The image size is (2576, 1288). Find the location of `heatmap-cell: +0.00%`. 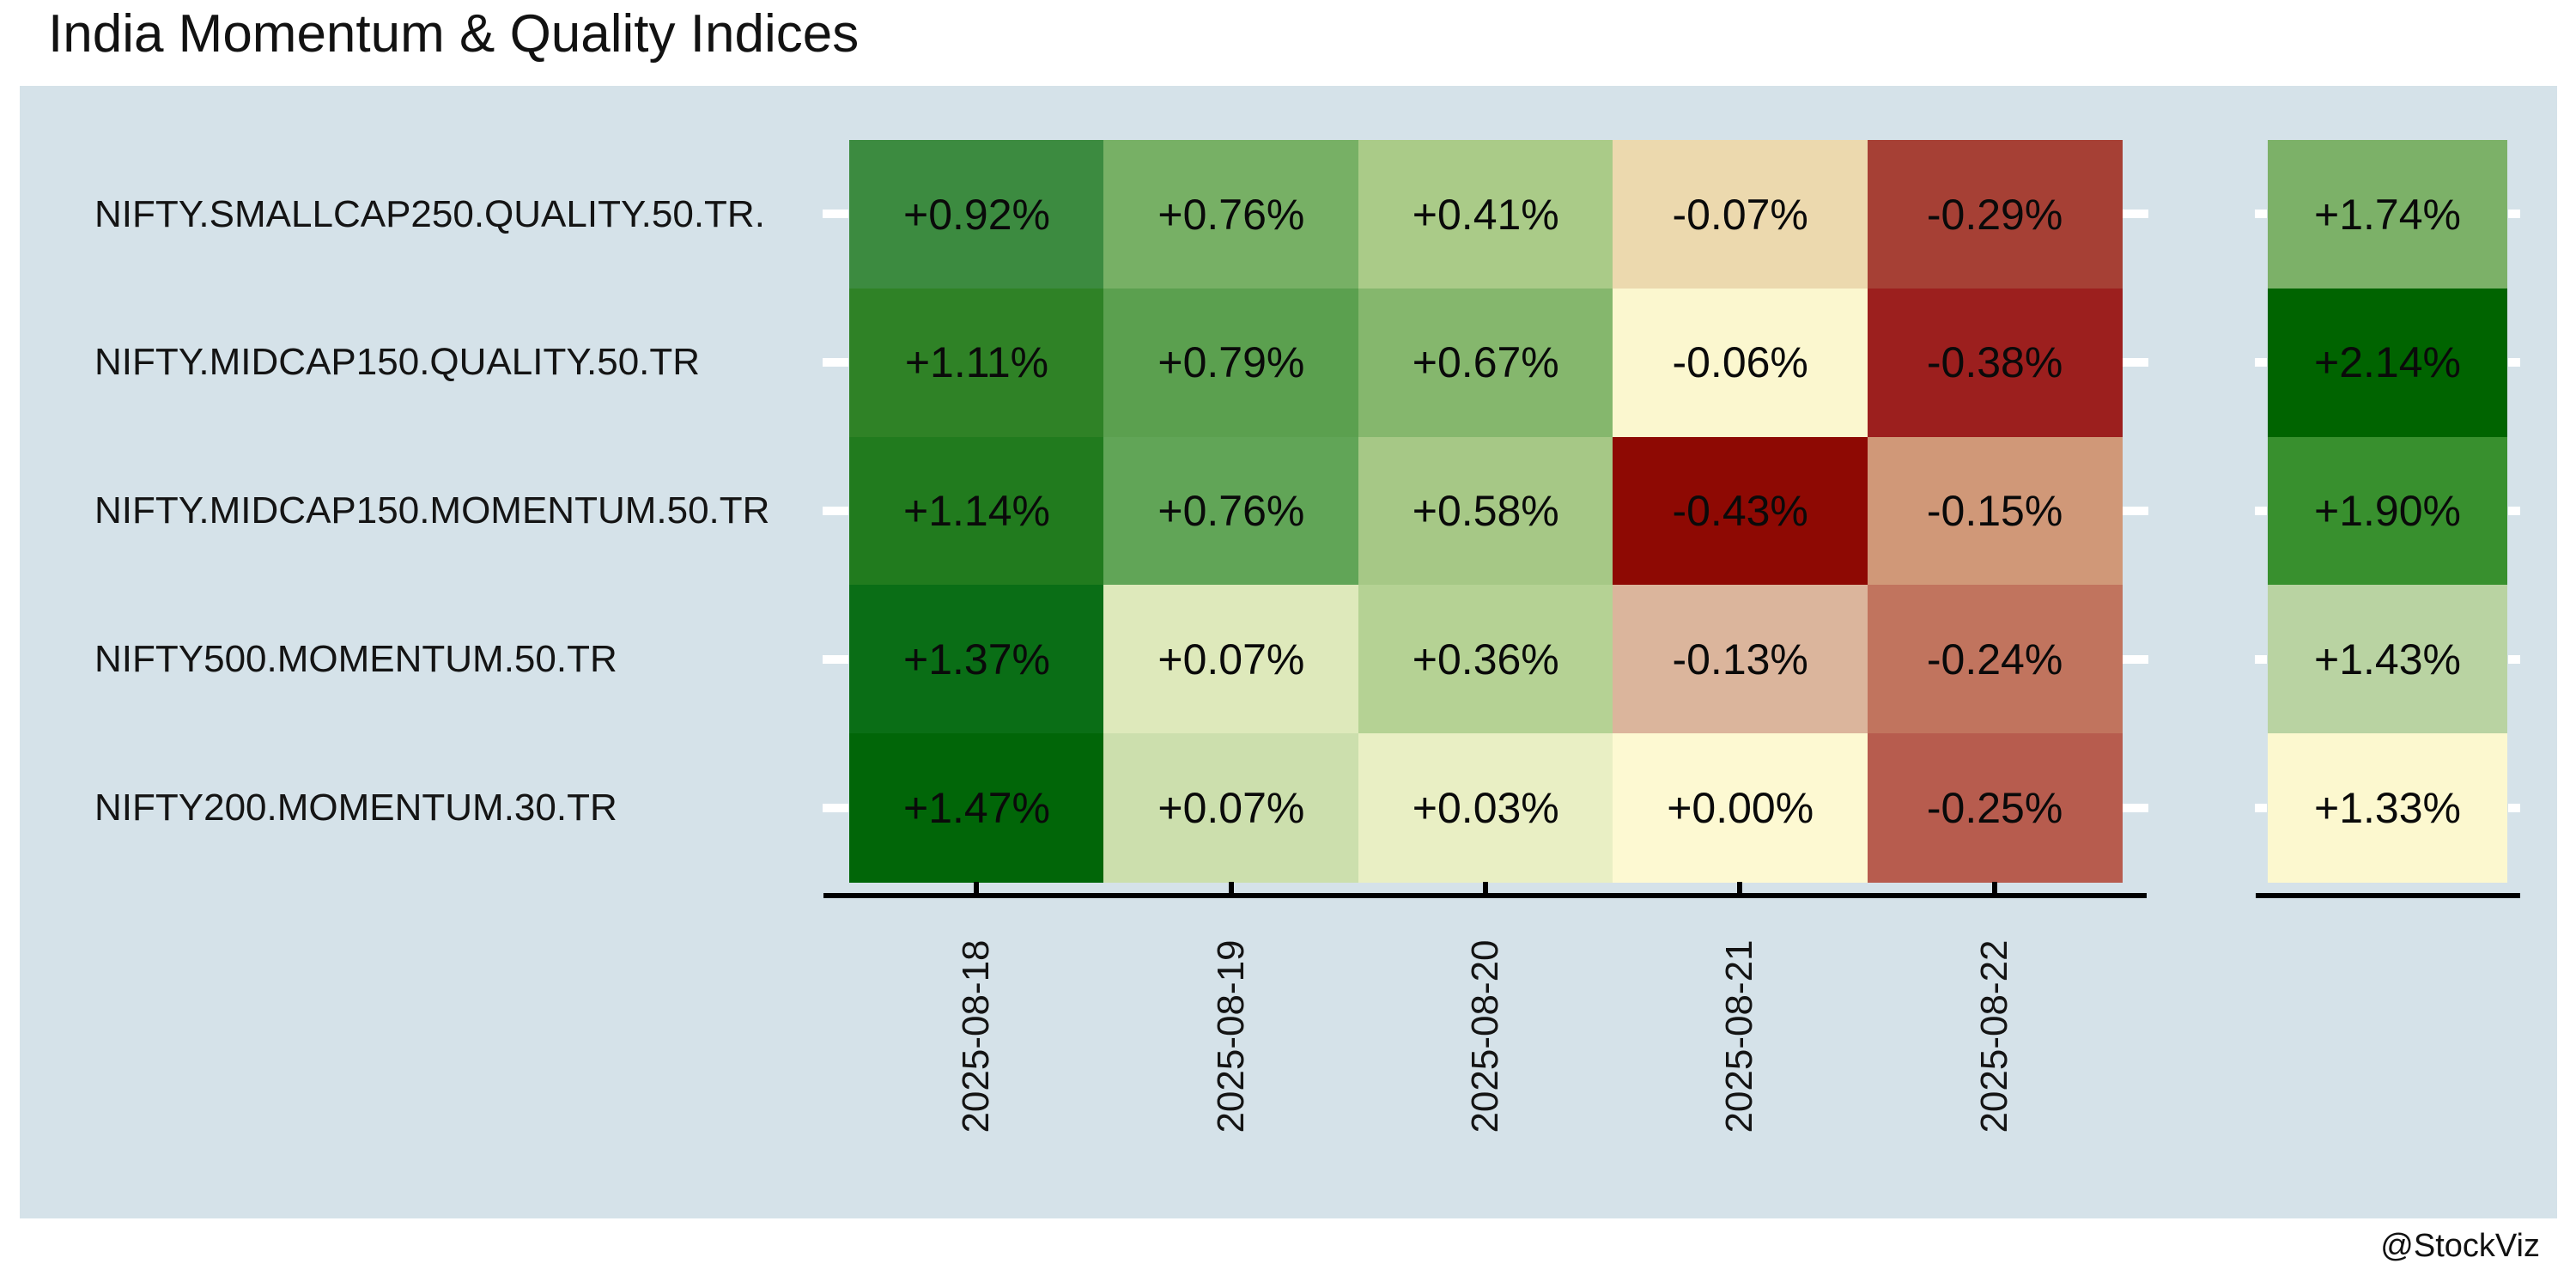

heatmap-cell: +0.00% is located at coordinates (1740, 808).